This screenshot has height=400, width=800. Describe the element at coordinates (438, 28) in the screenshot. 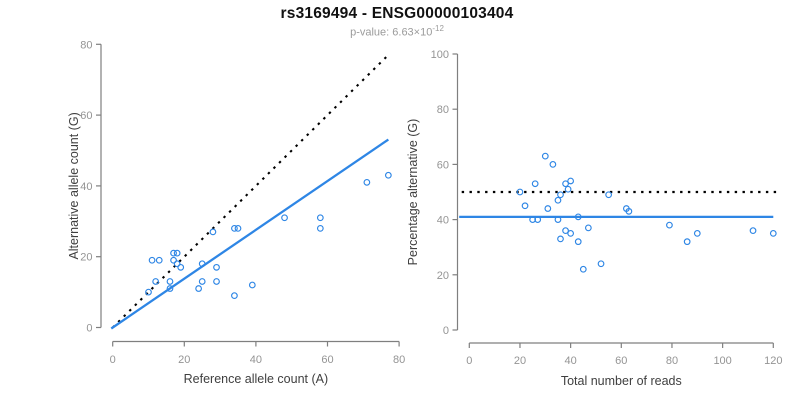

I see `pvalue-exponent: -12` at that location.